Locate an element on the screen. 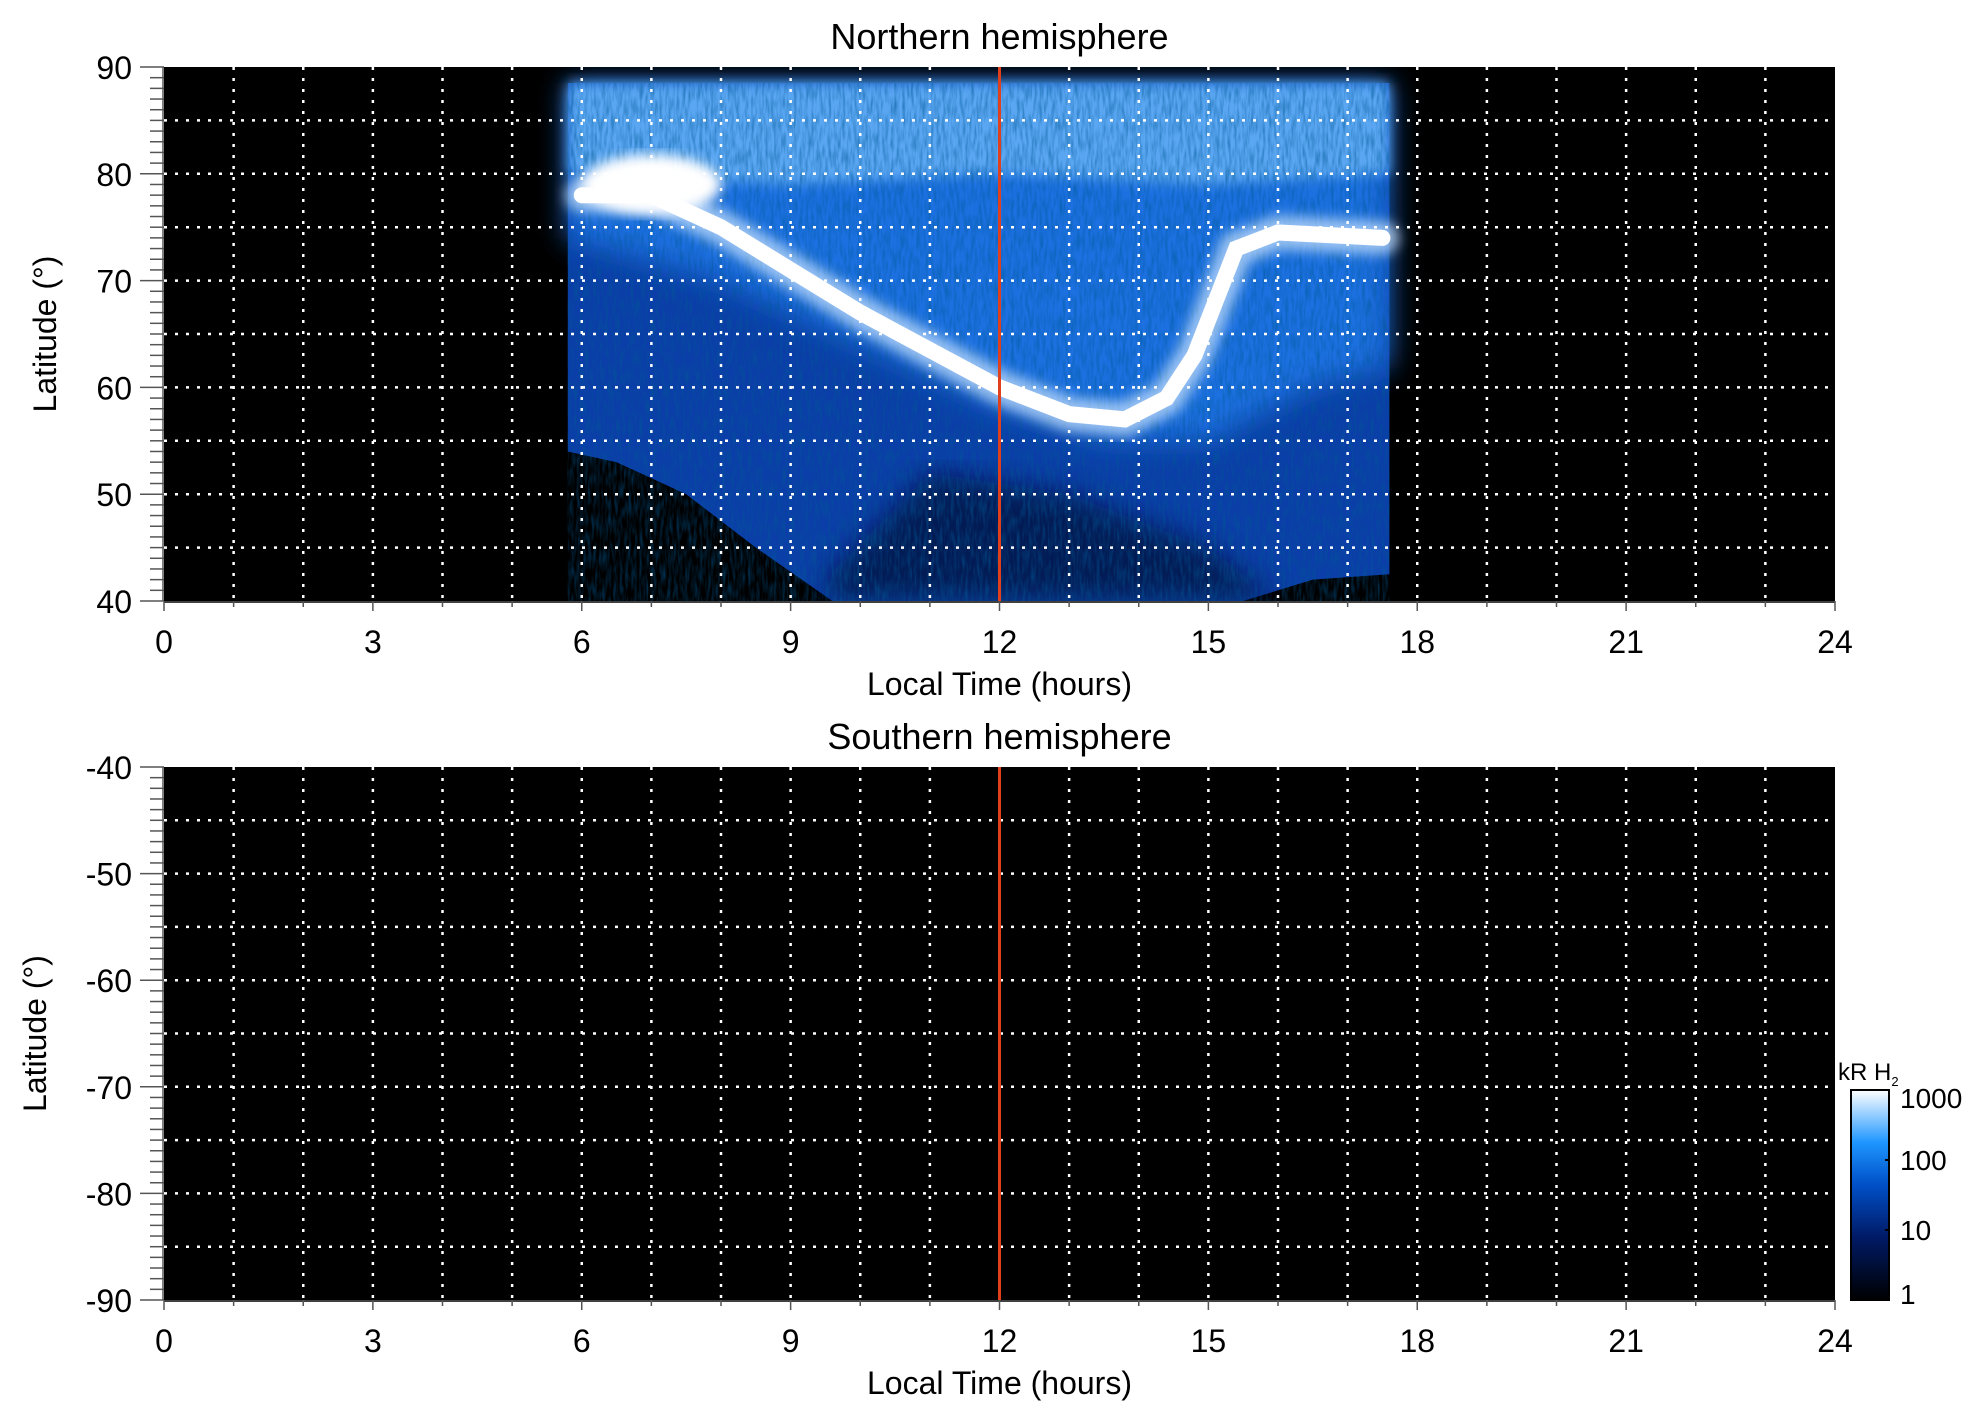 Image resolution: width=1983 pixels, height=1423 pixels. colorbar-label: kR H2 is located at coordinates (1868, 1074).